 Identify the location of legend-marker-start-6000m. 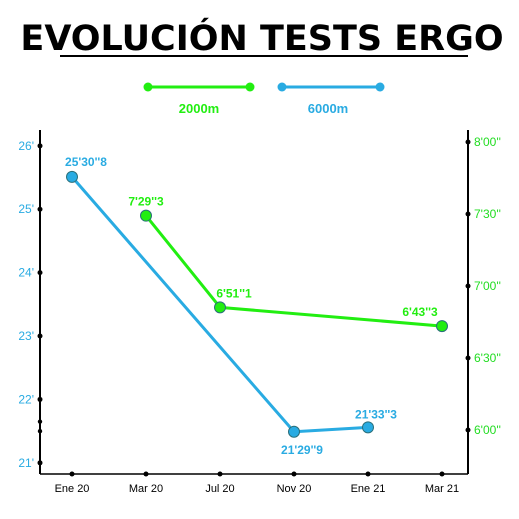
(282, 87).